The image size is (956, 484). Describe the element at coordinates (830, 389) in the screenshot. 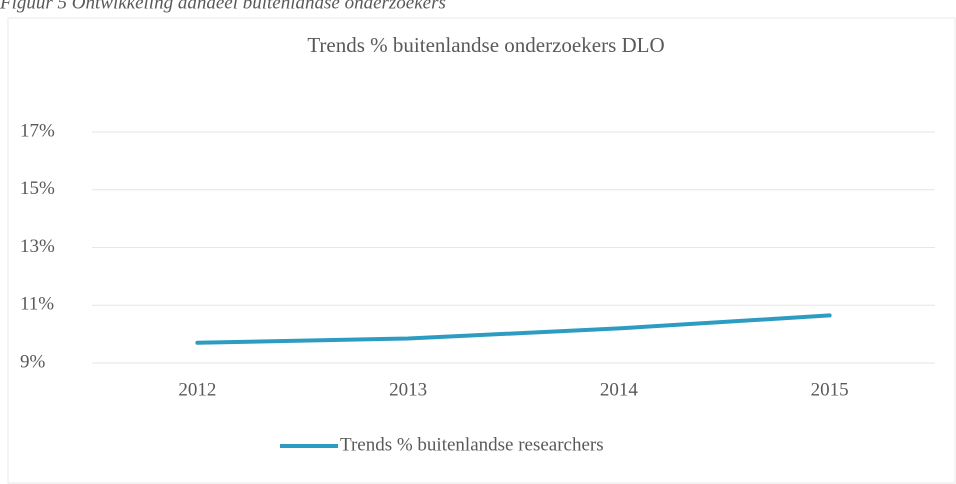

I see `x-tick-label: 2015` at that location.